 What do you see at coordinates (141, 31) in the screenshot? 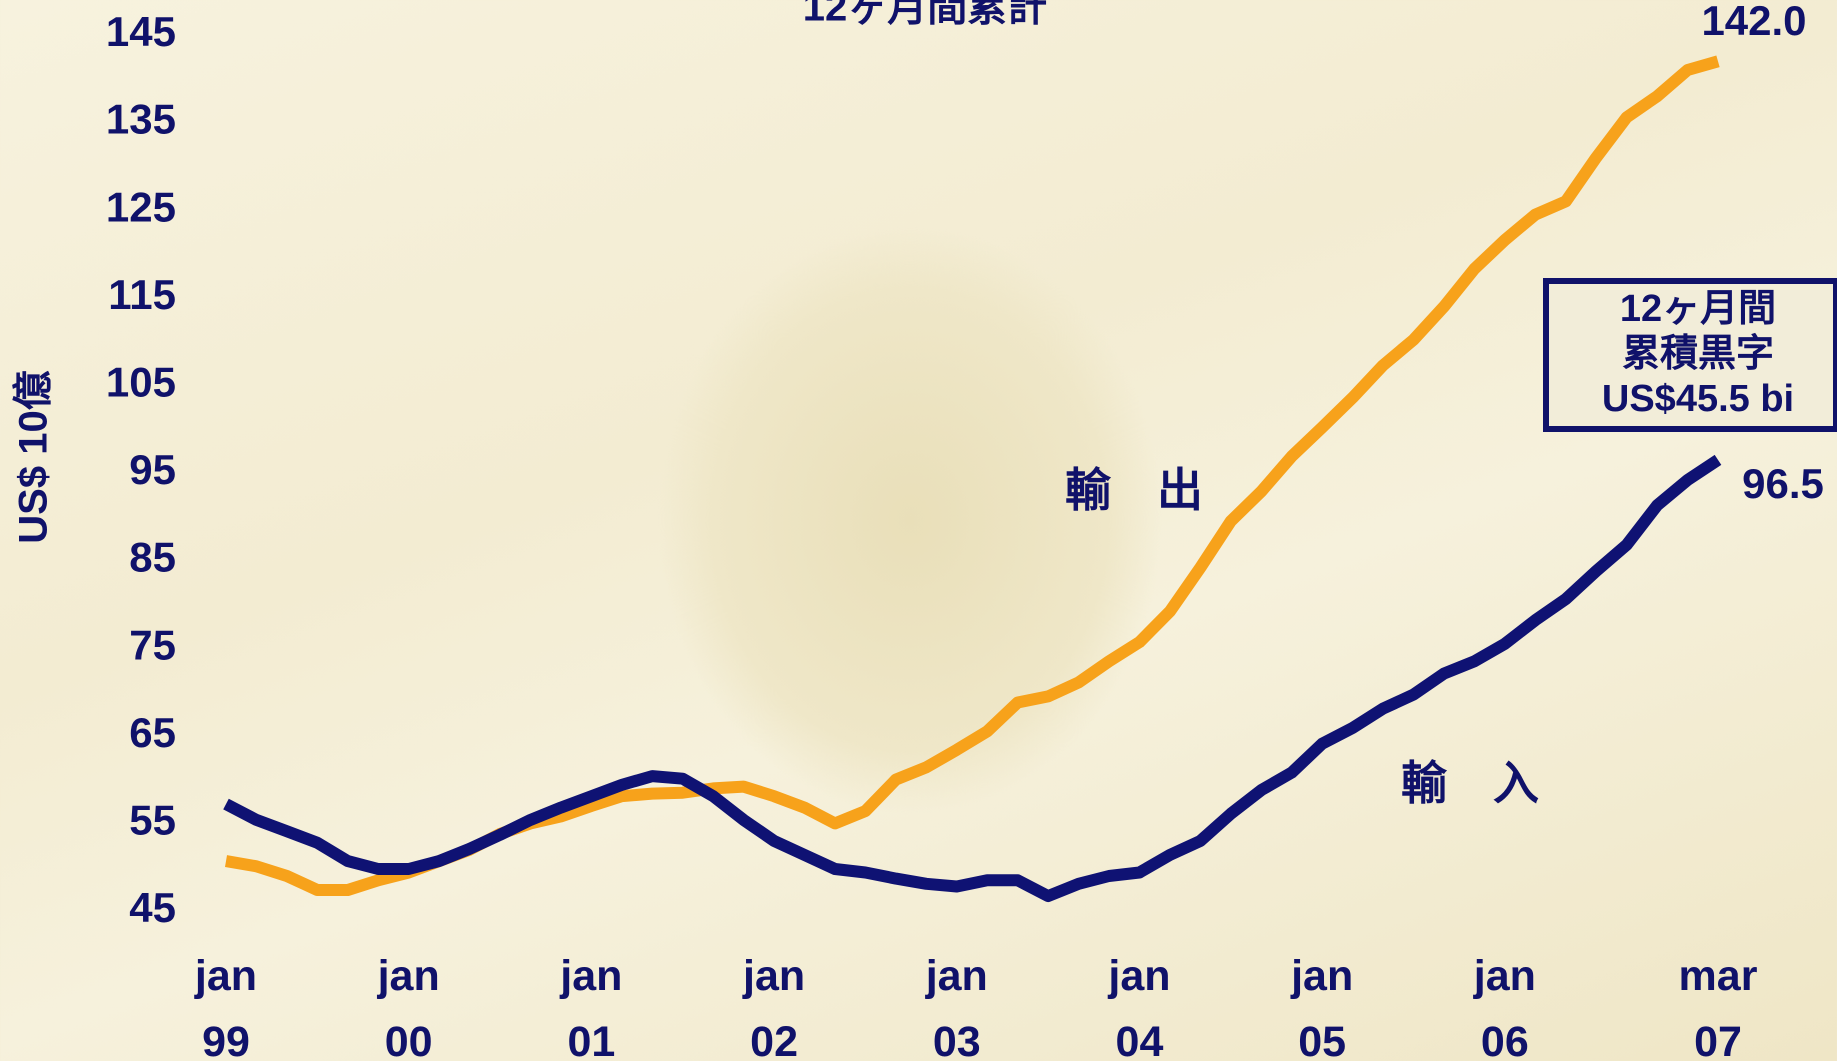
I see `y-tick-label: 145` at bounding box center [141, 31].